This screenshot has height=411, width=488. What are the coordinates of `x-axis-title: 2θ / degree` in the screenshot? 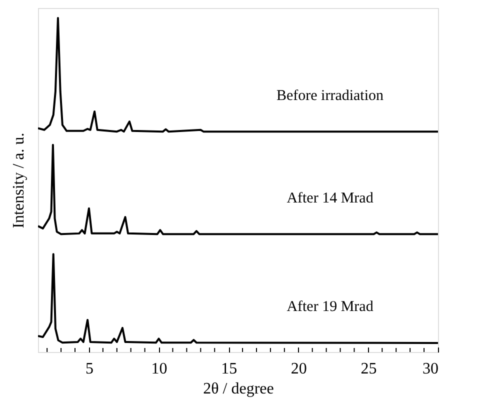 It's located at (238, 389).